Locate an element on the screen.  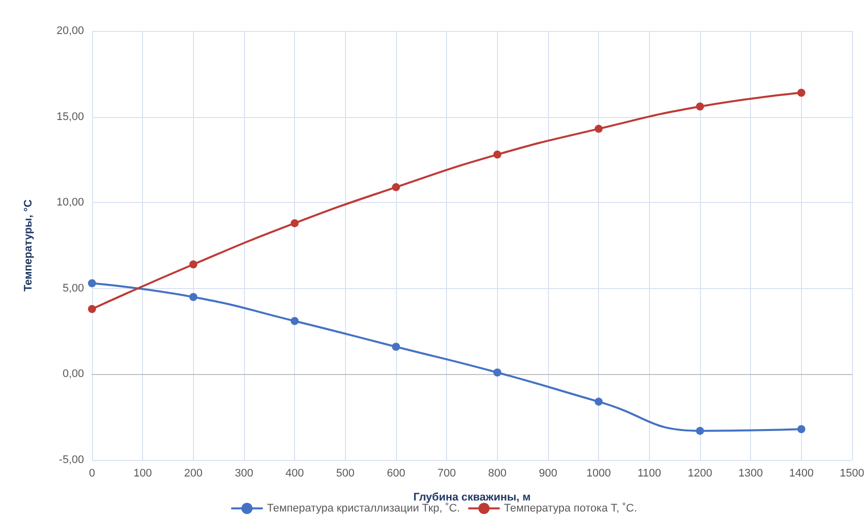
y-tick-label: 5,00 is located at coordinates (73, 288).